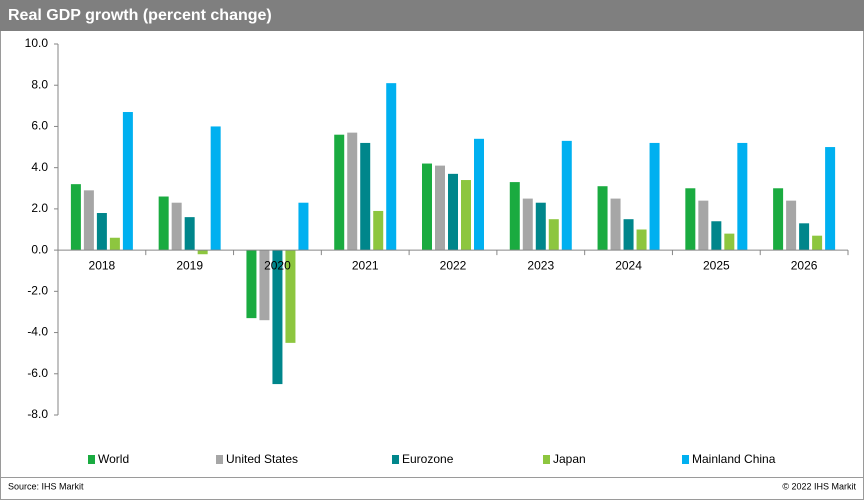 The image size is (864, 500). I want to click on y-tick-label: 0.0, so click(39, 249).